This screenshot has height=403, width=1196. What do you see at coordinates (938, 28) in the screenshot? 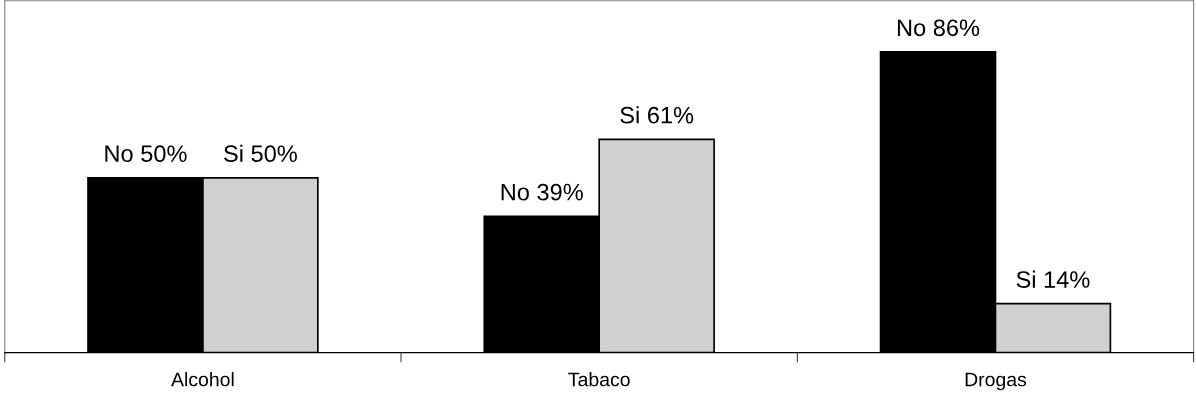
I see `data-label: No 86%` at bounding box center [938, 28].